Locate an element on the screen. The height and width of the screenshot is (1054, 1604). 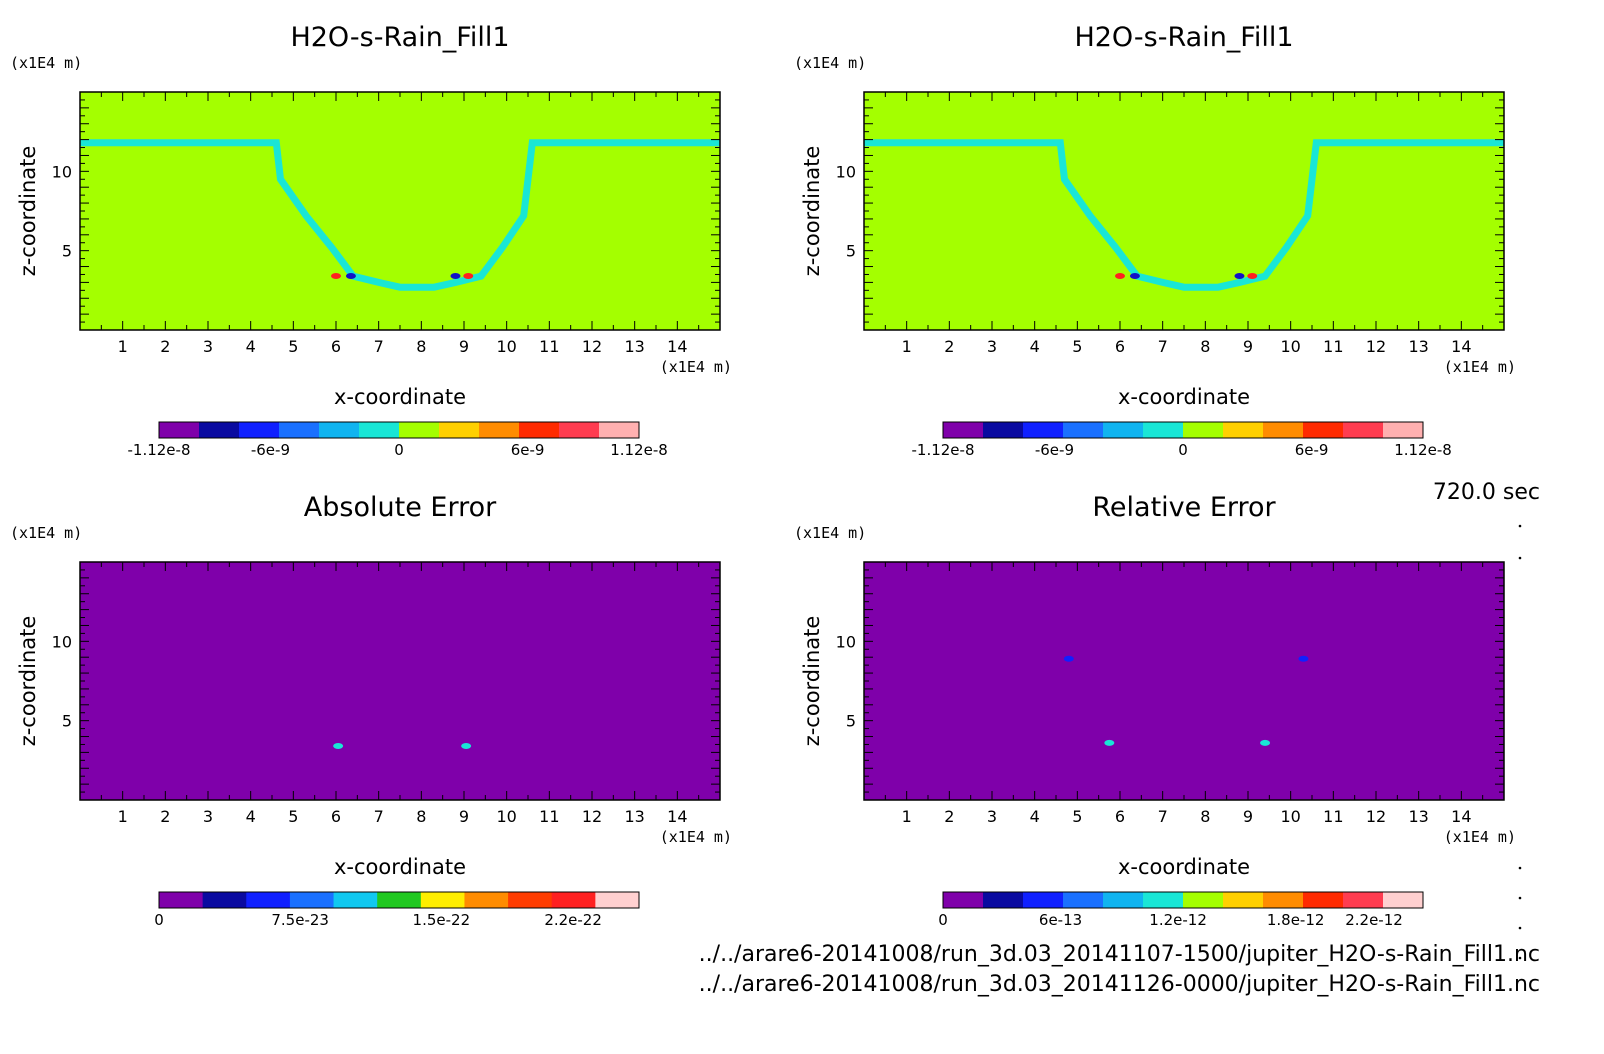
y-tick-label: 10 is located at coordinates (846, 641).